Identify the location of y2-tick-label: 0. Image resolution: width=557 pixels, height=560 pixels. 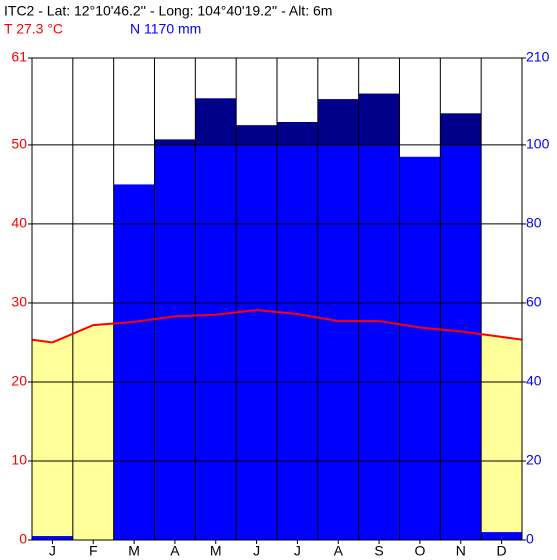
(530, 539).